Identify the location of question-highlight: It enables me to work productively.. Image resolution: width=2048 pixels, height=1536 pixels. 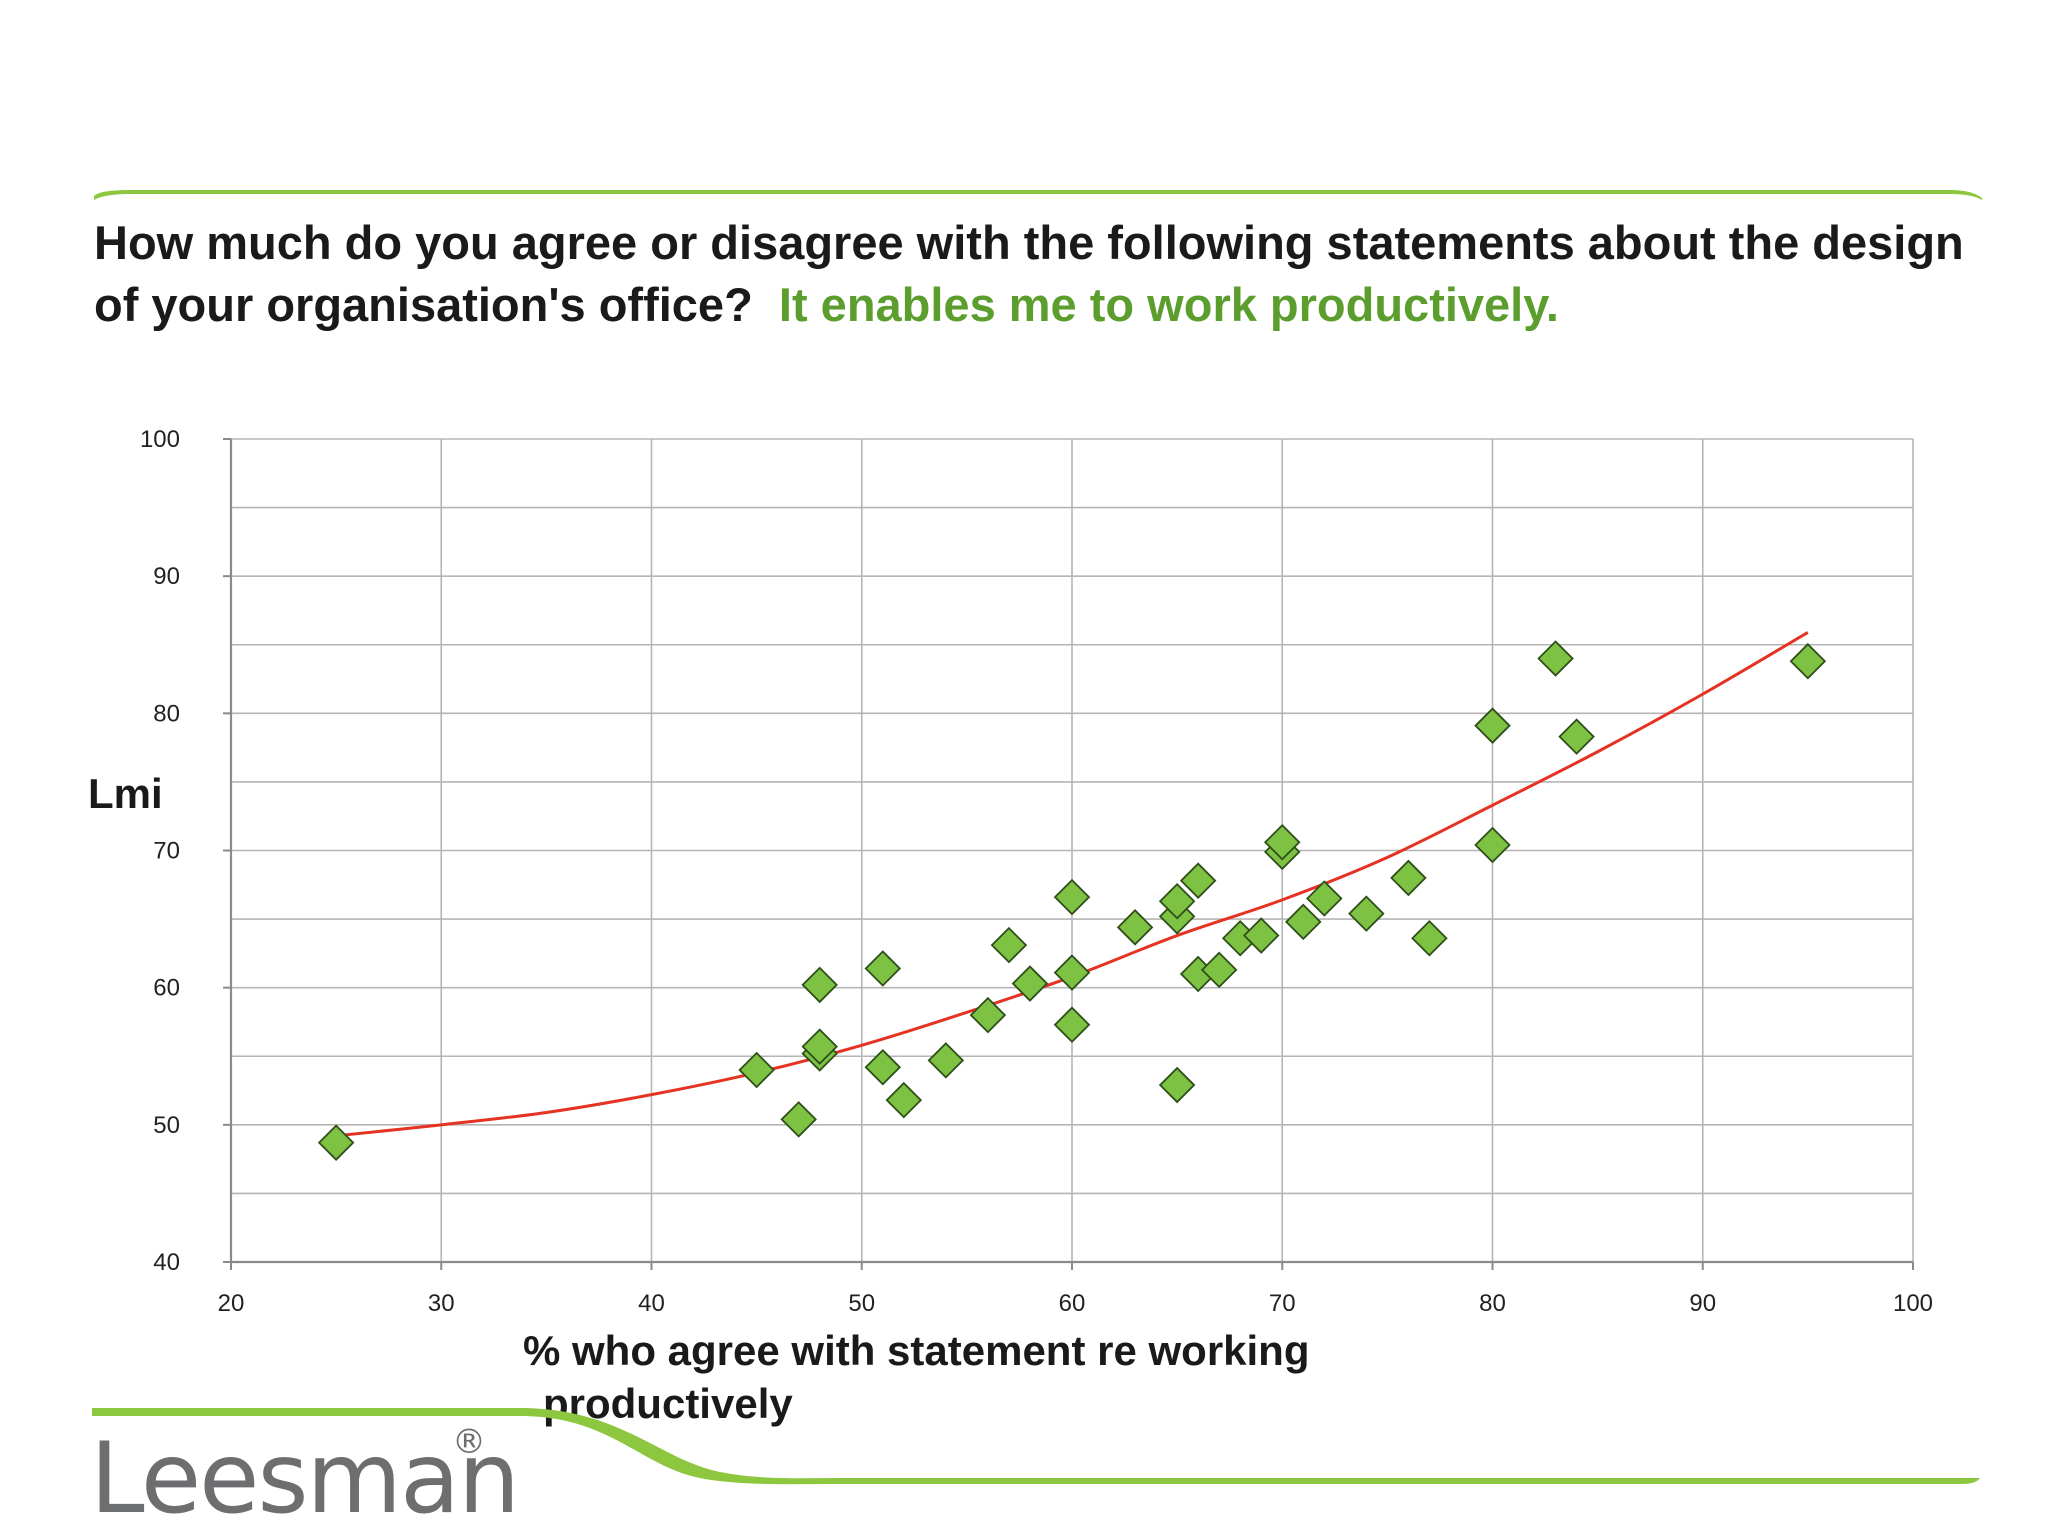
(1168, 304).